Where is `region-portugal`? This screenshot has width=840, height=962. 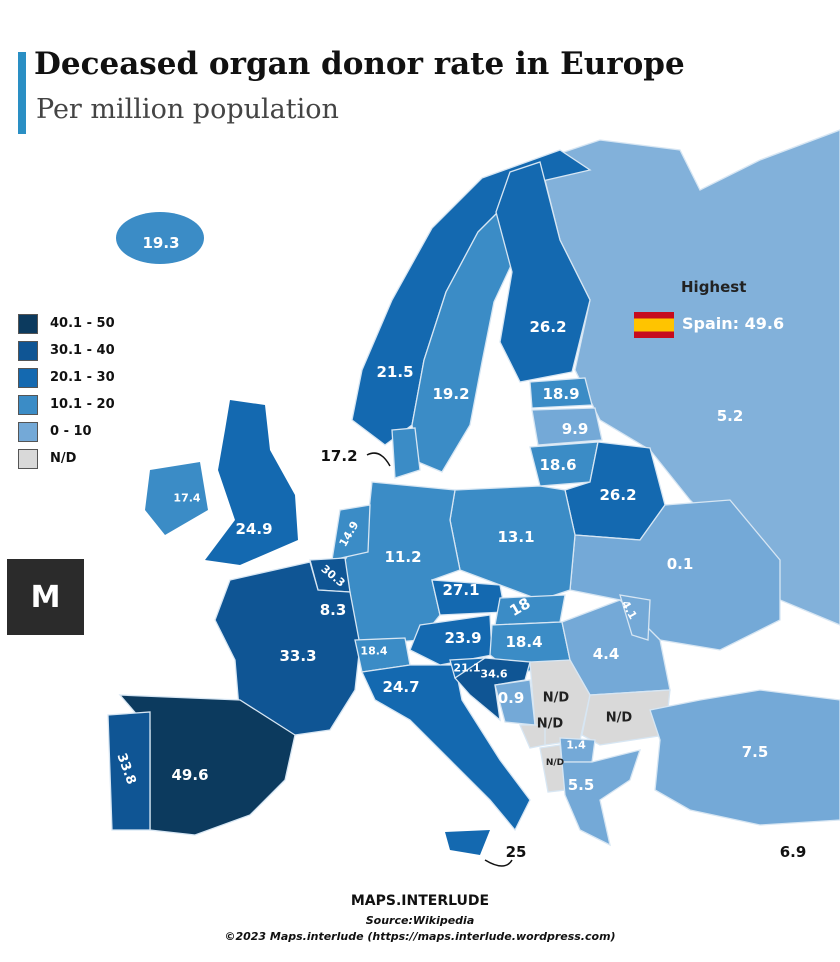
region-portugal is located at coordinates (129, 771).